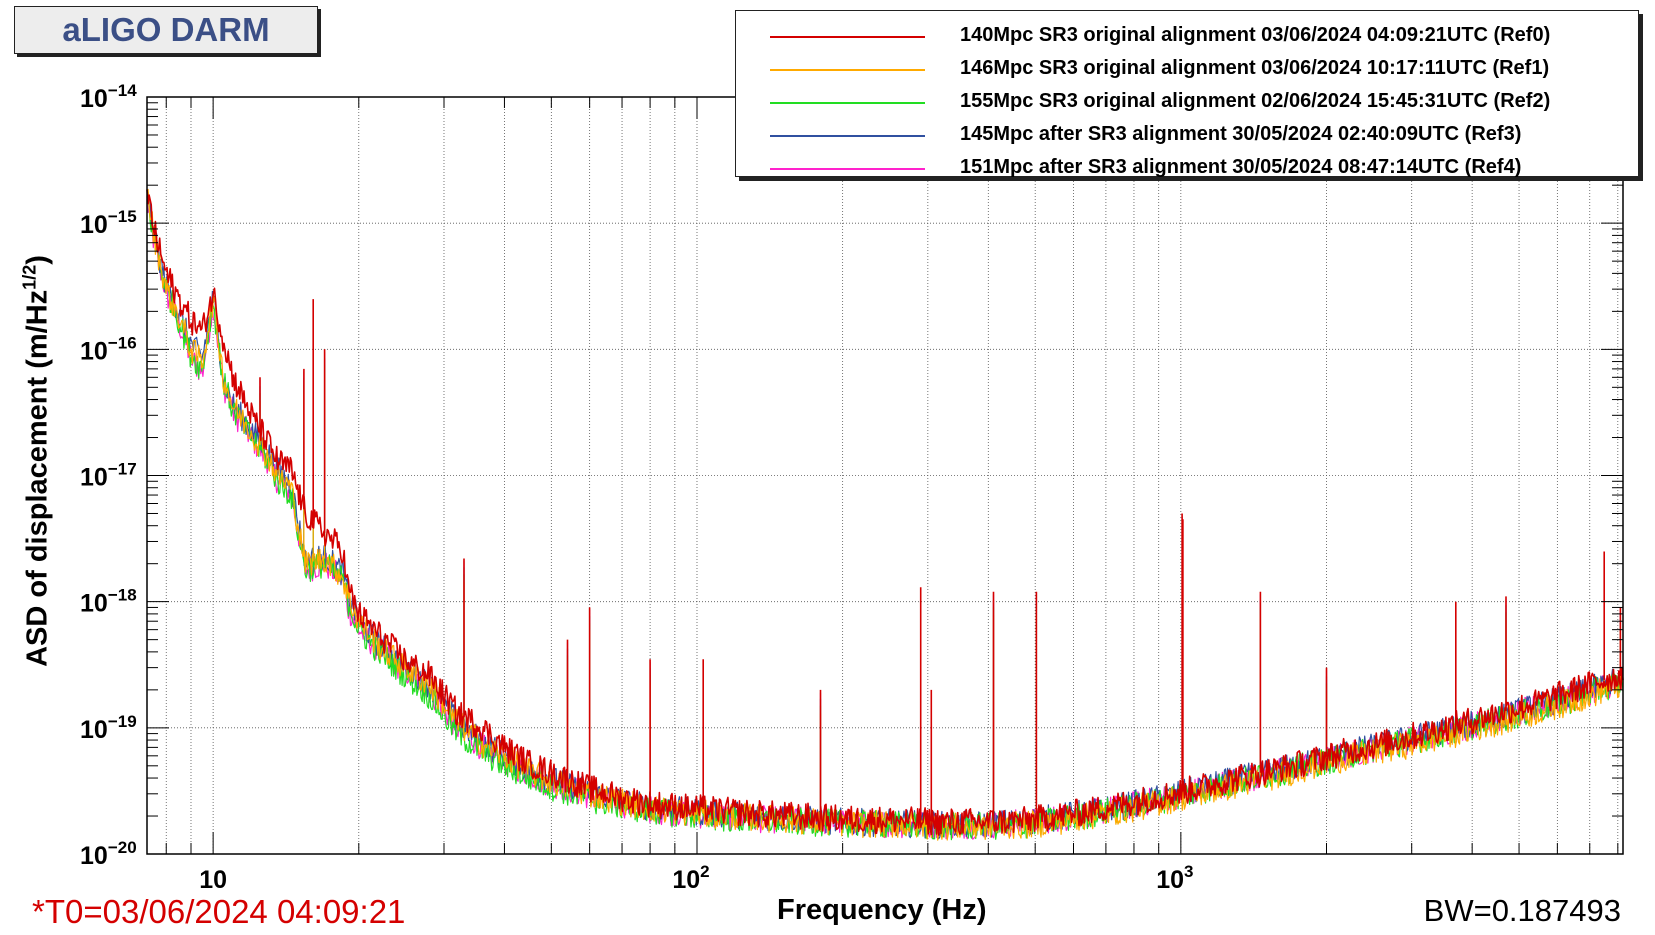 Image resolution: width=1655 pixels, height=935 pixels. What do you see at coordinates (37, 478) in the screenshot?
I see `y-axis-label-text: ASD of displacement (m/Hz` at bounding box center [37, 478].